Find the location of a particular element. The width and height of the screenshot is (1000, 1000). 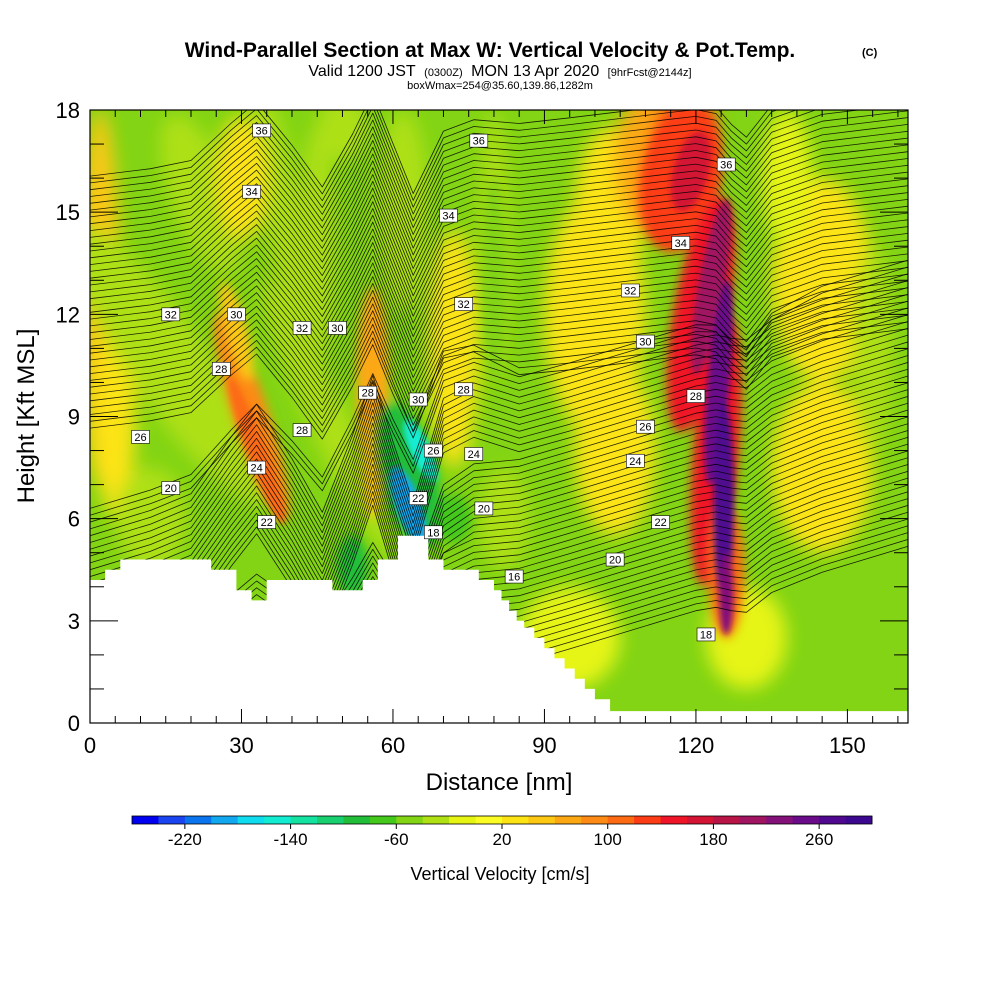

contour-label-text: 36 is located at coordinates (726, 165).